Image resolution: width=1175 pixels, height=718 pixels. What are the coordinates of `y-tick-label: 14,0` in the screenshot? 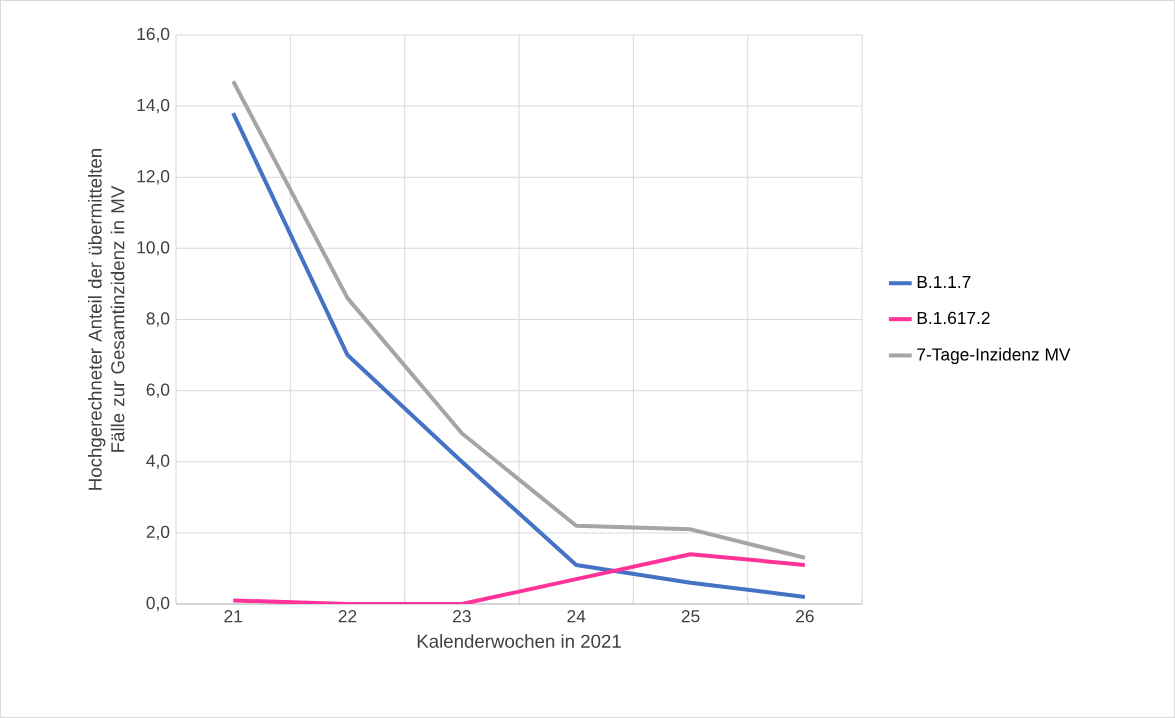 It's located at (153, 106).